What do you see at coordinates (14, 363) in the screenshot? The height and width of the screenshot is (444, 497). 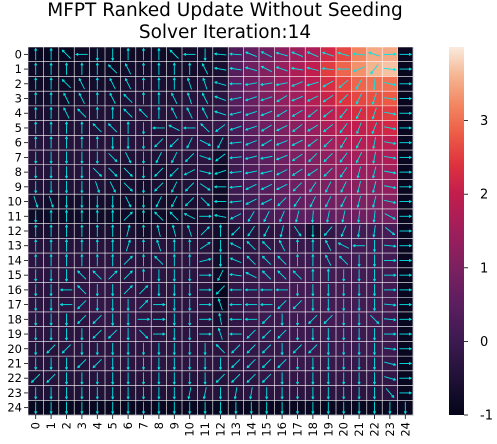 I see `y-tick-label: 21` at bounding box center [14, 363].